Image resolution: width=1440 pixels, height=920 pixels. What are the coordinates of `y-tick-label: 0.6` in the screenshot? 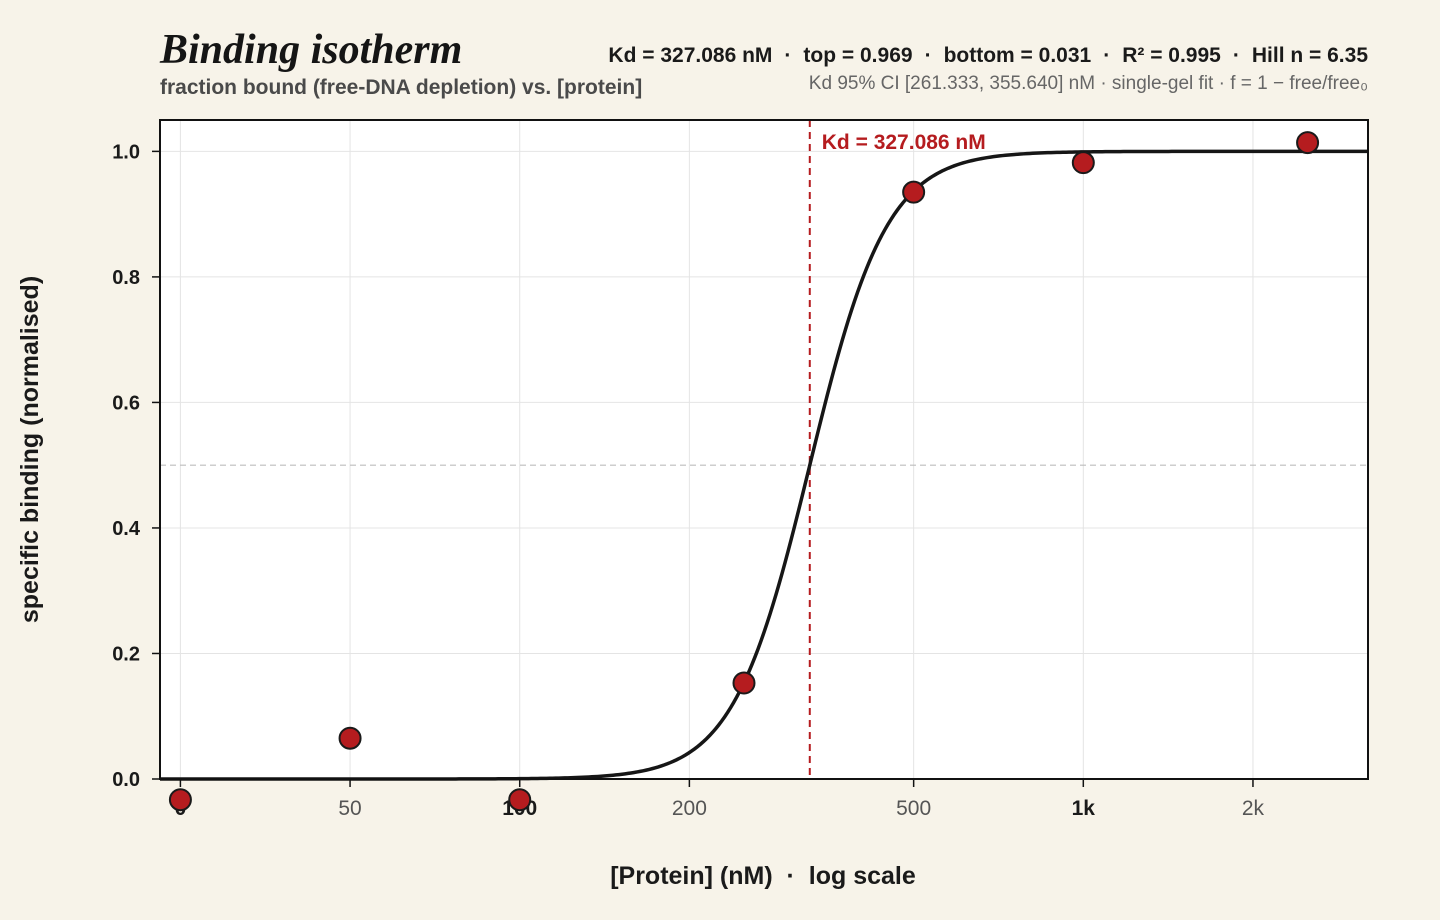 It's located at (126, 403).